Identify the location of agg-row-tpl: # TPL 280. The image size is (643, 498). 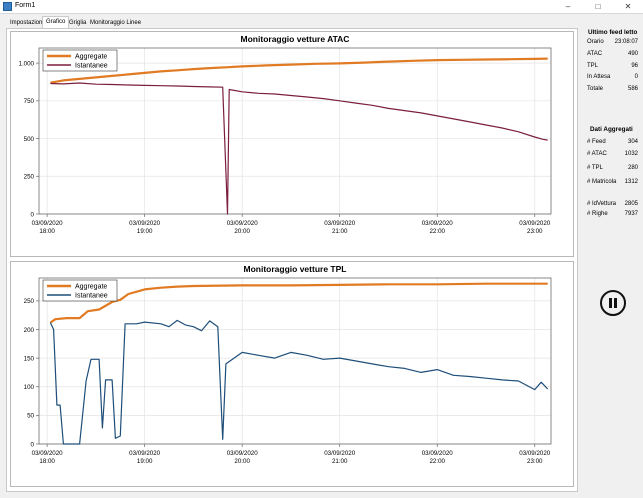
(610, 169).